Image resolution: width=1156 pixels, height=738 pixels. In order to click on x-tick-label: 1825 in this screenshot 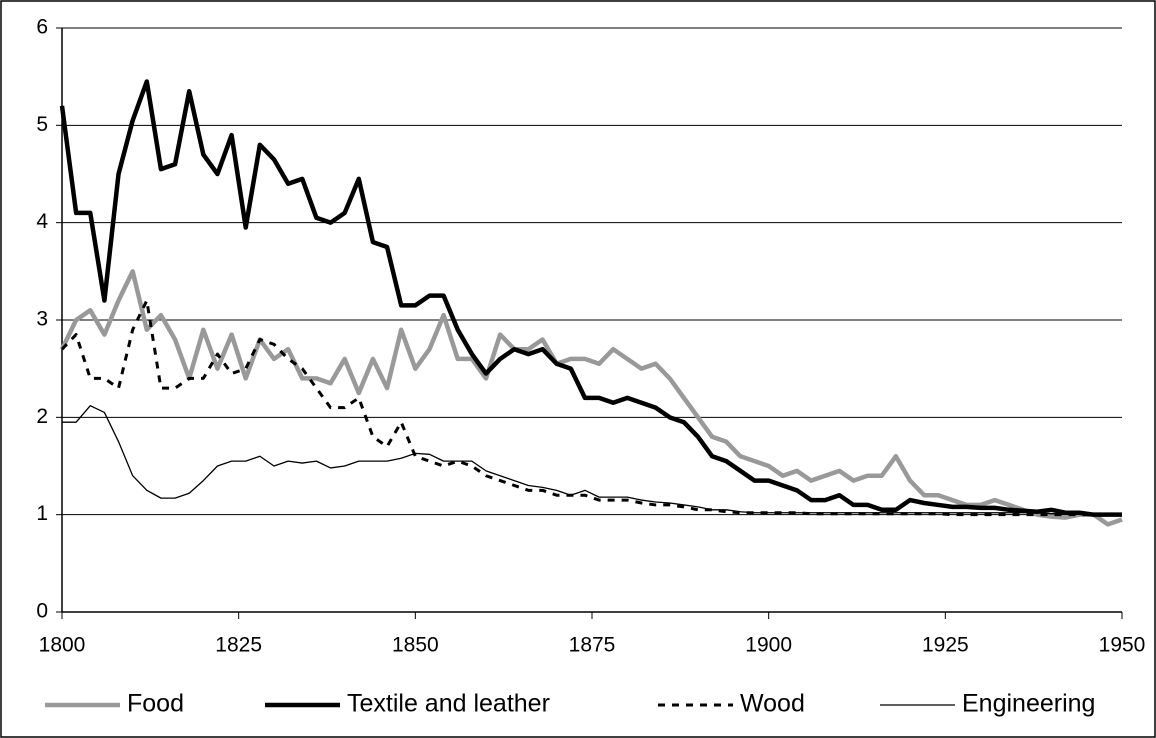, I will do `click(238, 645)`.